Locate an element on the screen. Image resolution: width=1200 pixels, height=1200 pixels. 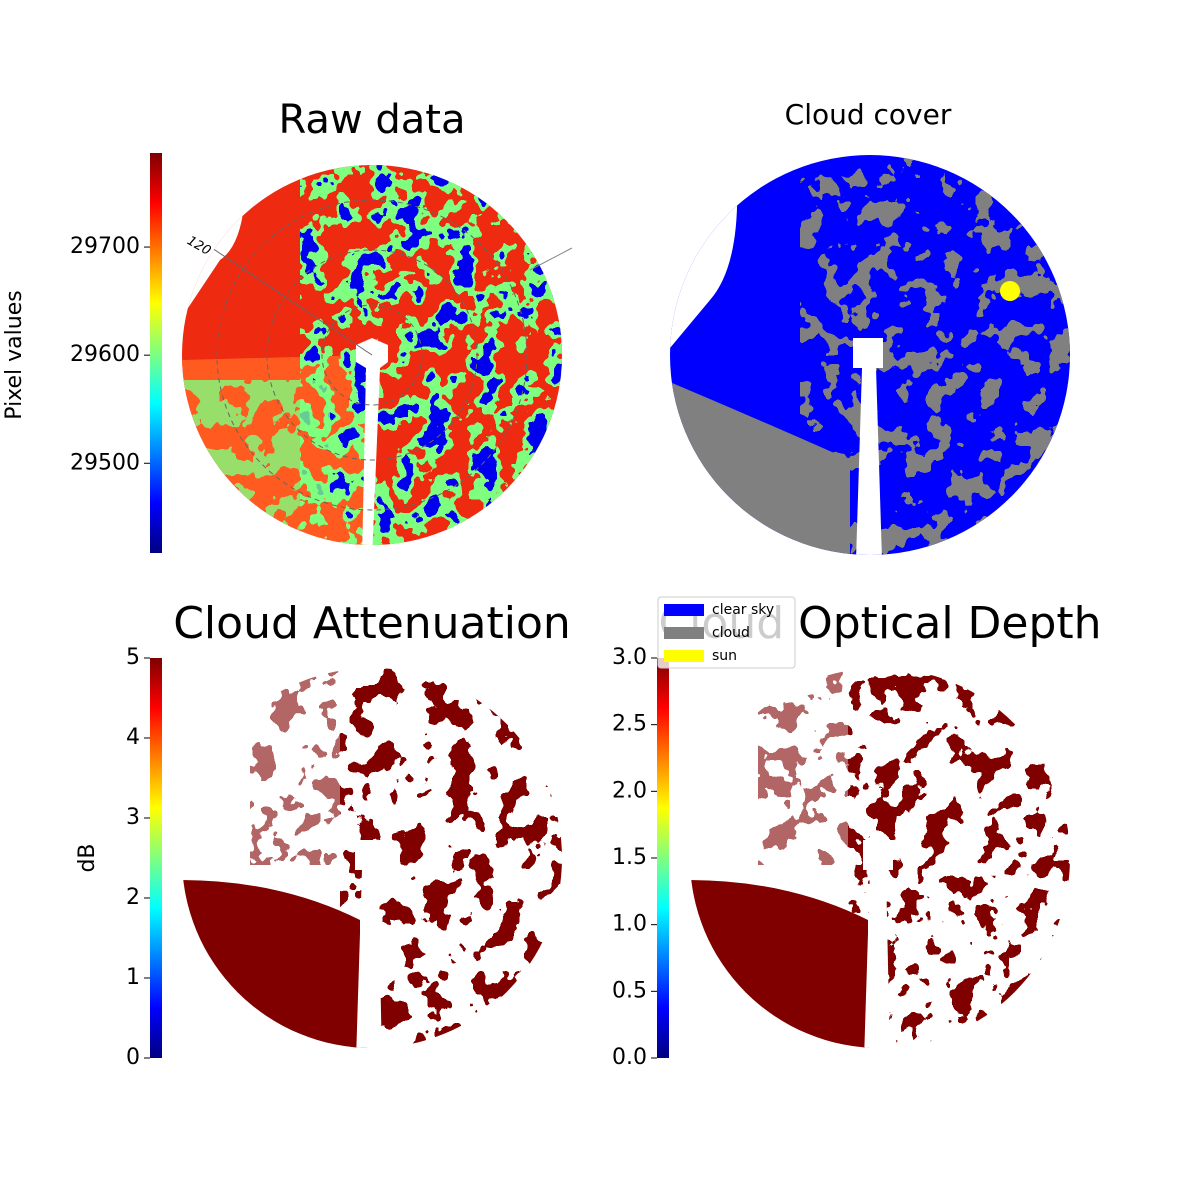
colorbar-label: dB is located at coordinates (87, 857).